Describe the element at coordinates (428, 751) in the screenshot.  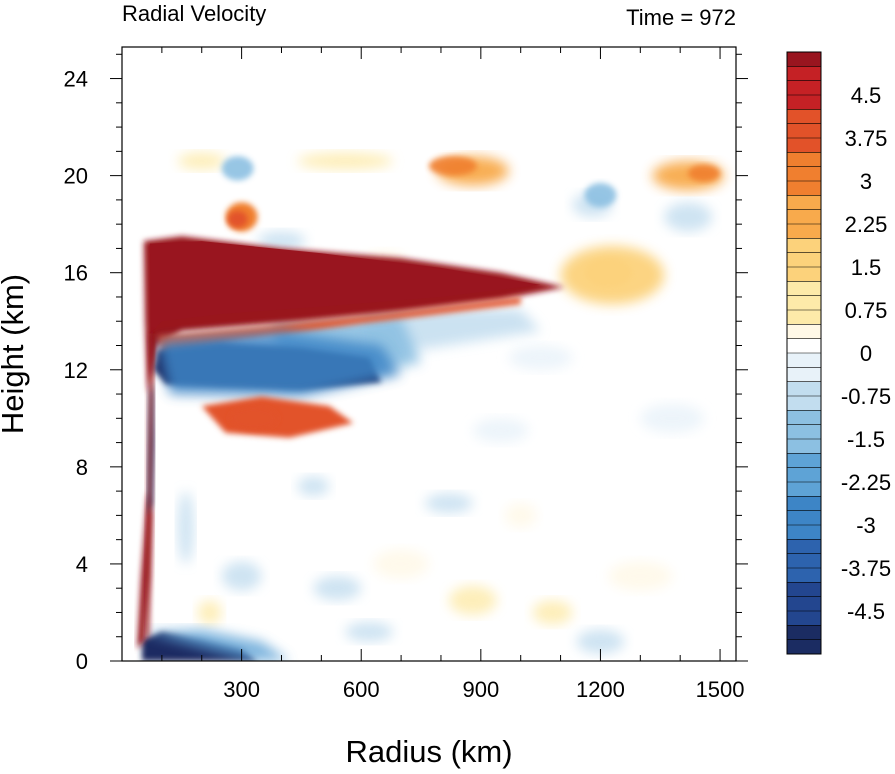
I see `x-axis-label: Radius (km)` at that location.